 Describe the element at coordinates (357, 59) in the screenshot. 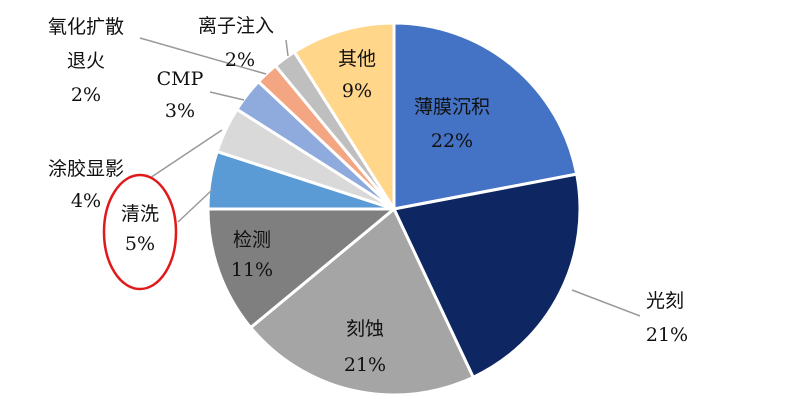

I see `category-label: 其他` at that location.